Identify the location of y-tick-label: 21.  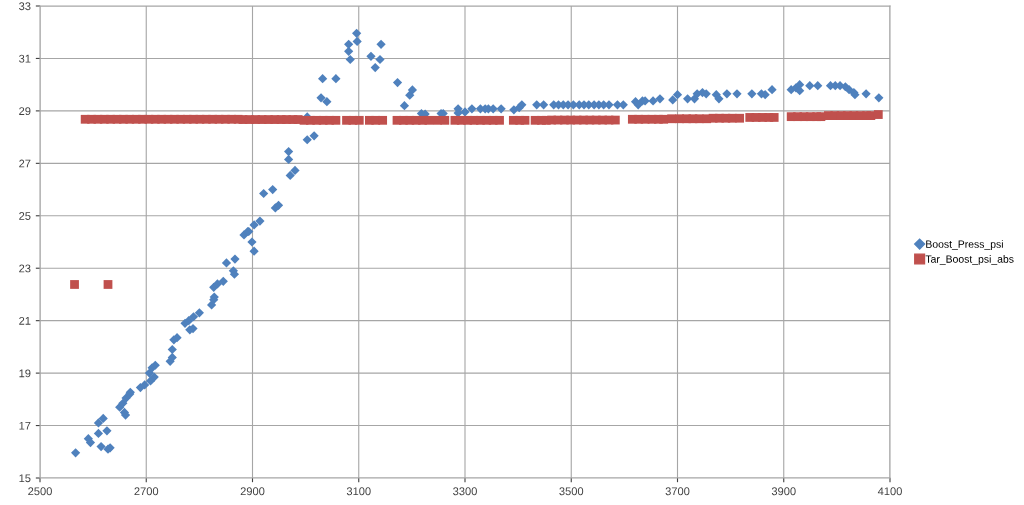
(25, 320).